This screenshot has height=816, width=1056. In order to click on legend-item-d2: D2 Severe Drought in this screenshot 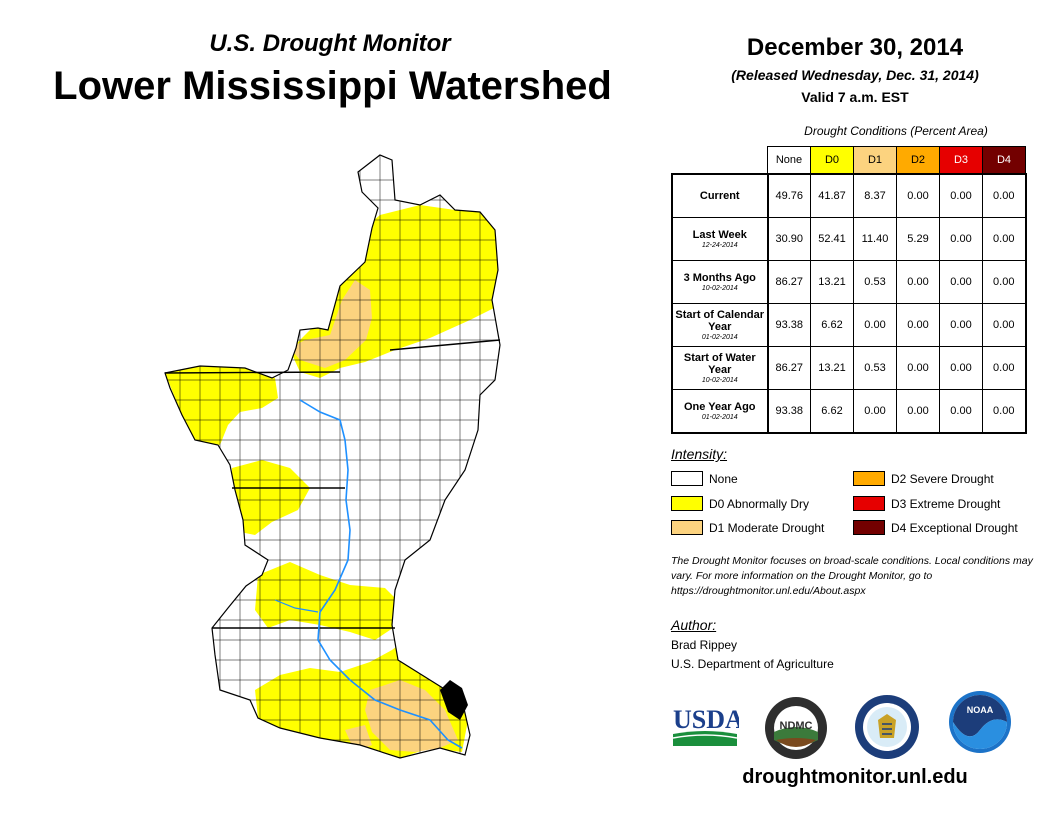, I will do `click(923, 478)`.